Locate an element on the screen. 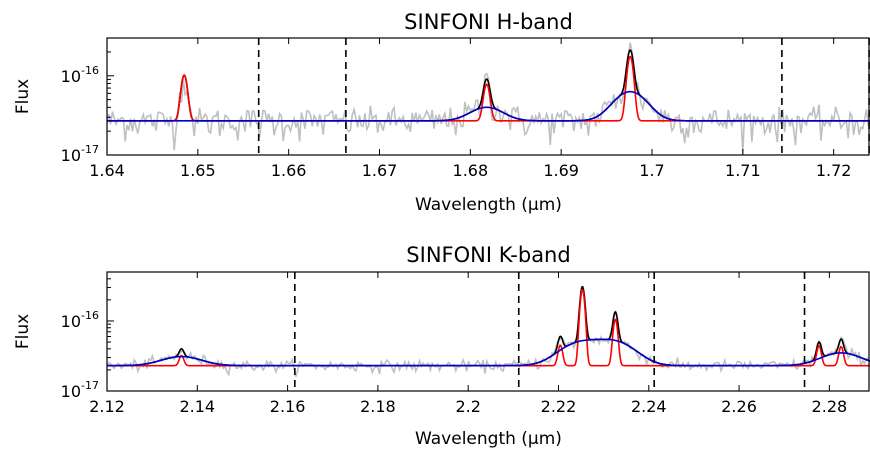 This screenshot has height=453, width=870. x-tick-label: 2.26 is located at coordinates (739, 406).